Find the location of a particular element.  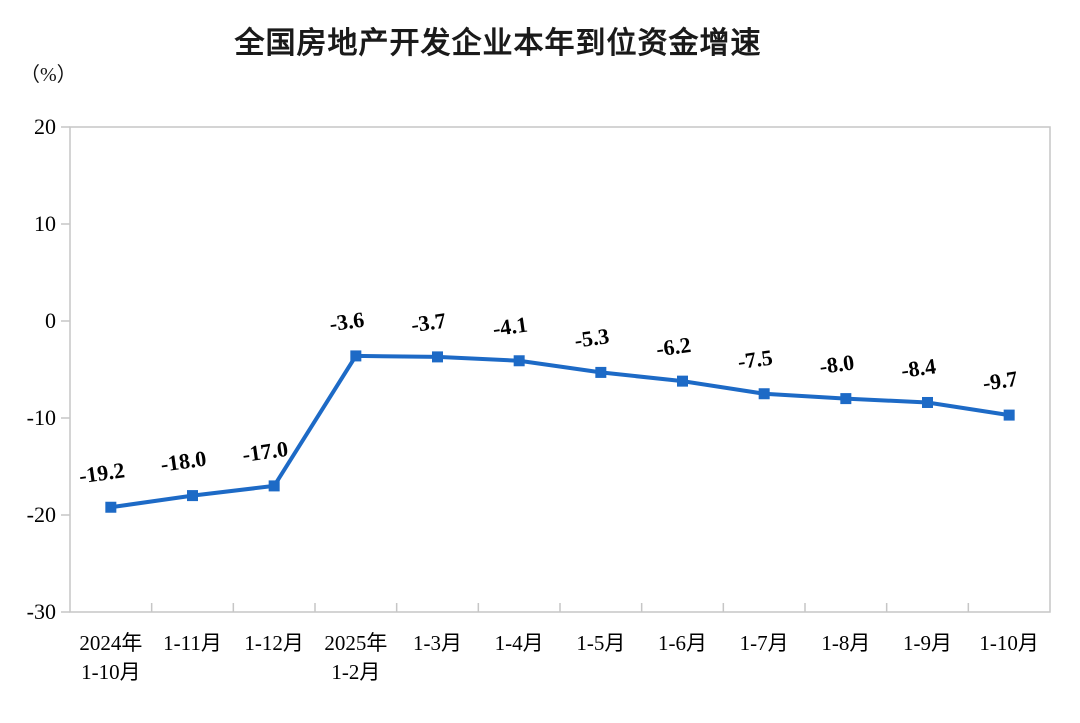

data-label-6: -5.3 is located at coordinates (592, 338).